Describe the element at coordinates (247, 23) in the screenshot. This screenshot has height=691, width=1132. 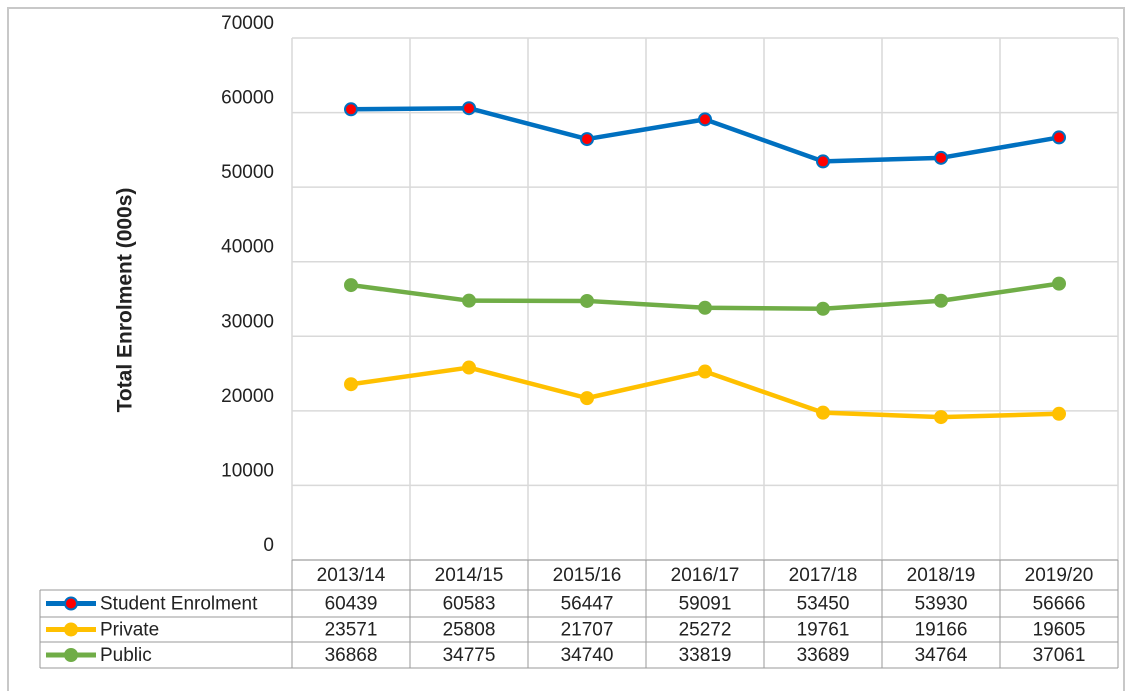
I see `y-tick-label: 70000` at that location.